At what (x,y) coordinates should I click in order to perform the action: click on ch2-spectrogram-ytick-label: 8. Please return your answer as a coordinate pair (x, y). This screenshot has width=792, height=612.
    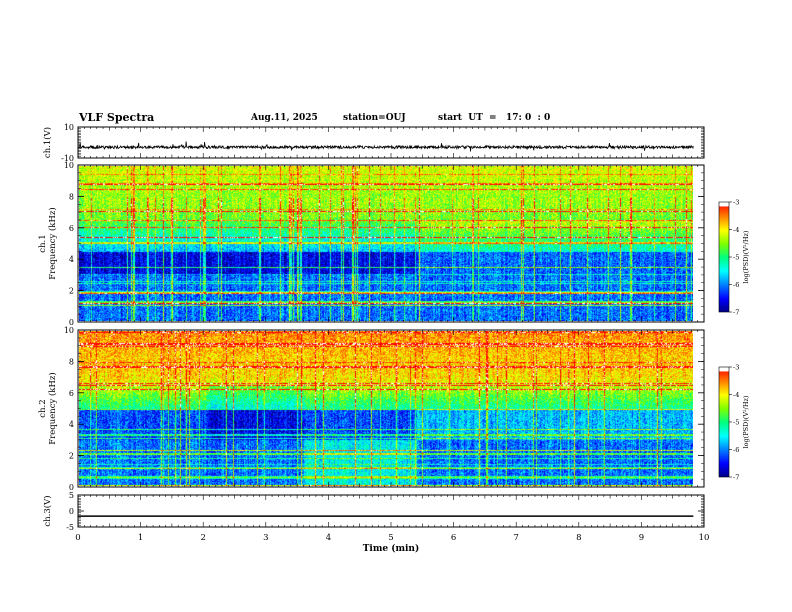
    Looking at the image, I should click on (71, 361).